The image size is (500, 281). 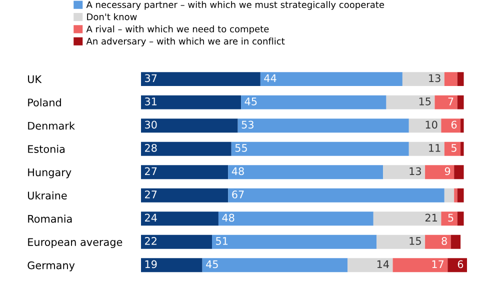 I want to click on y-tick-label: Estonia, so click(x=46, y=148).